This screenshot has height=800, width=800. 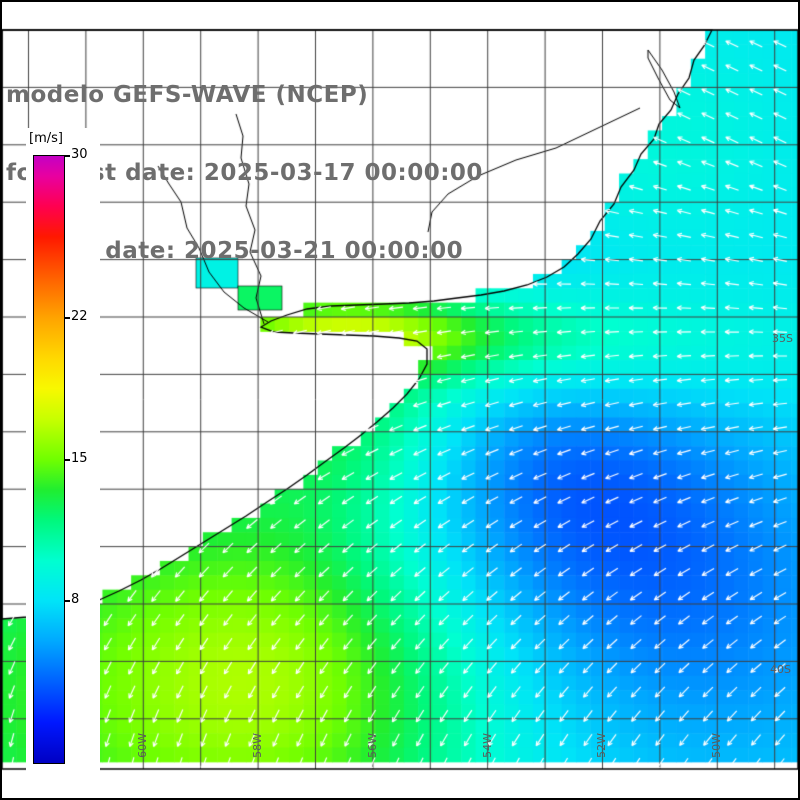 I want to click on colorbar-unit-label: [m/s], so click(x=46, y=138).